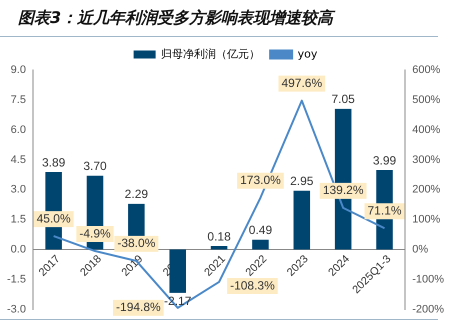 The height and width of the screenshot is (330, 451). I want to click on y-tick-label: 3.0, so click(18, 190).